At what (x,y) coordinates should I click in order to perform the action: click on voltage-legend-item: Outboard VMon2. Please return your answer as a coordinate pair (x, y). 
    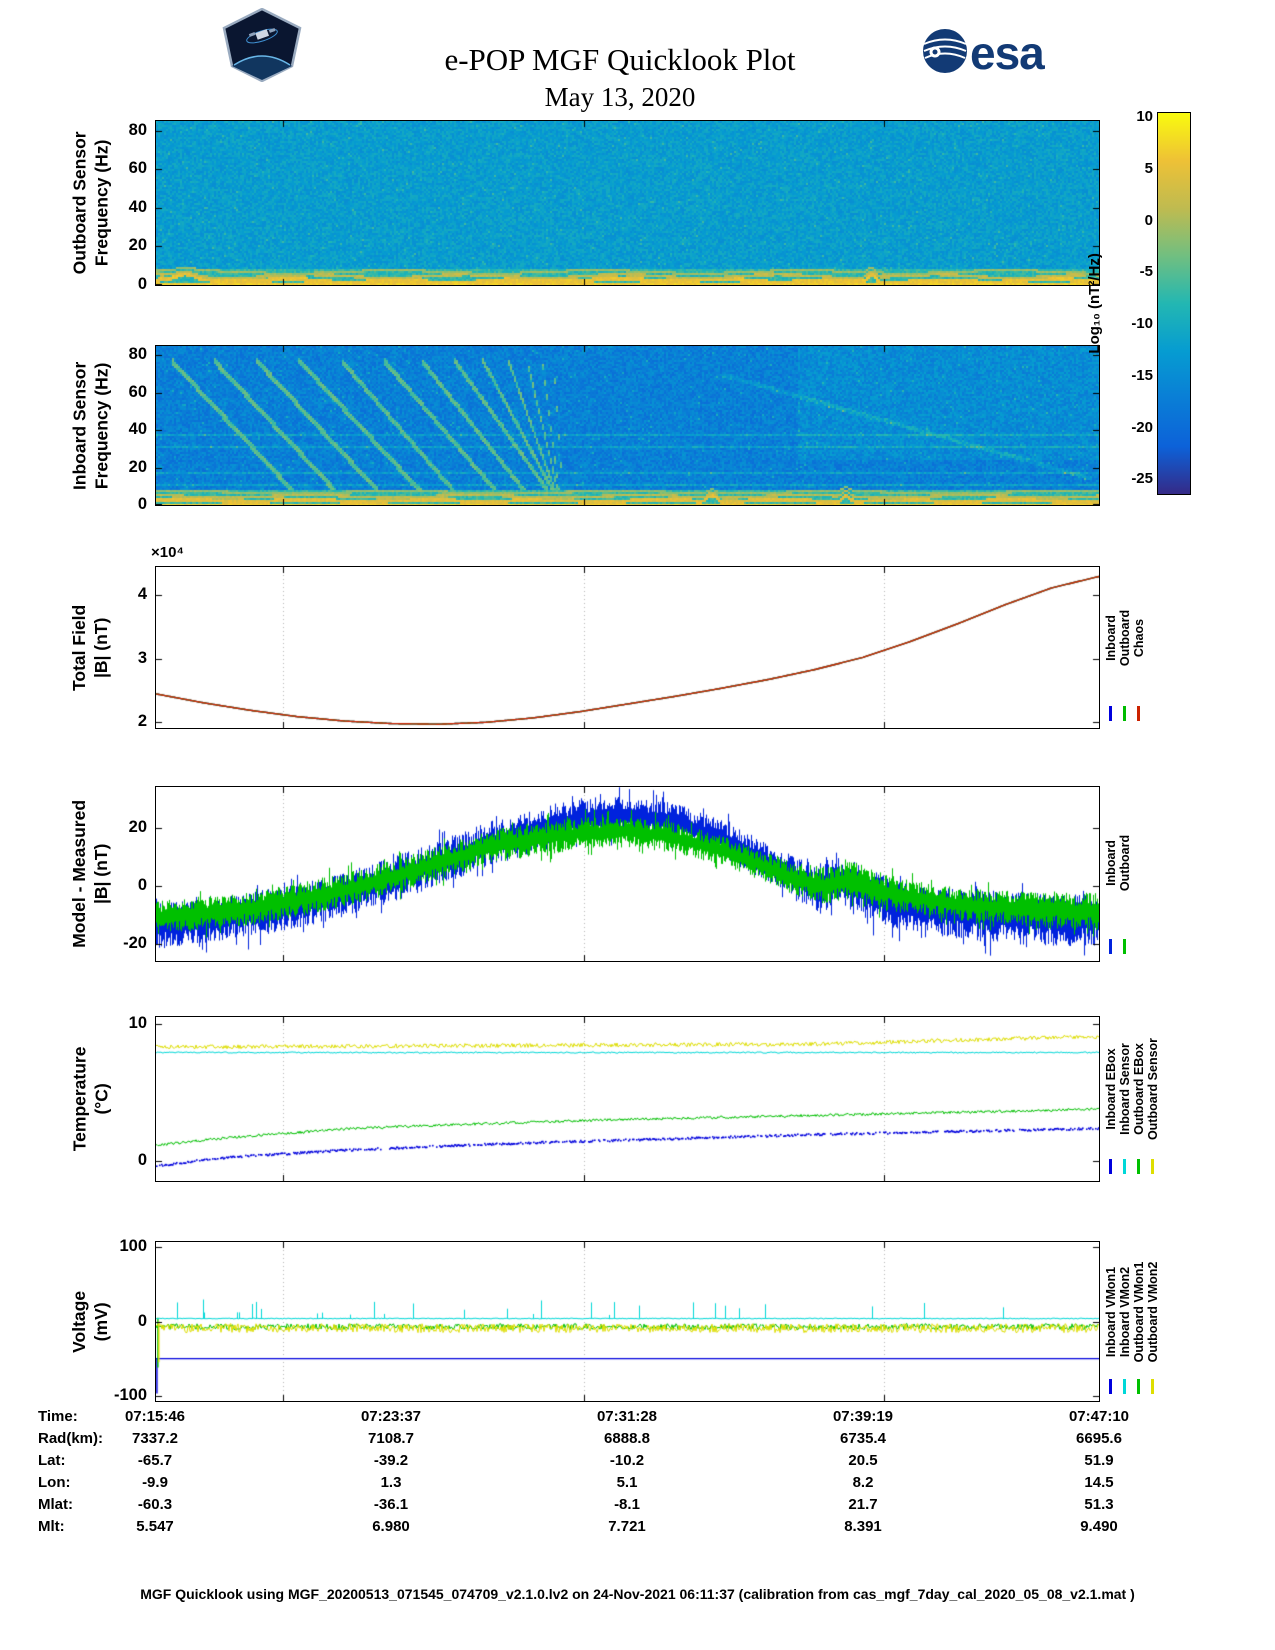
    Looking at the image, I should click on (1152, 1321).